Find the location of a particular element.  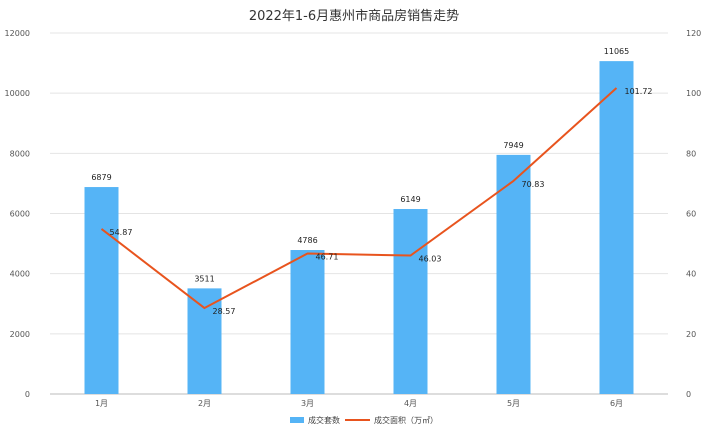

y-left-tick-label: 10000 is located at coordinates (17, 93).